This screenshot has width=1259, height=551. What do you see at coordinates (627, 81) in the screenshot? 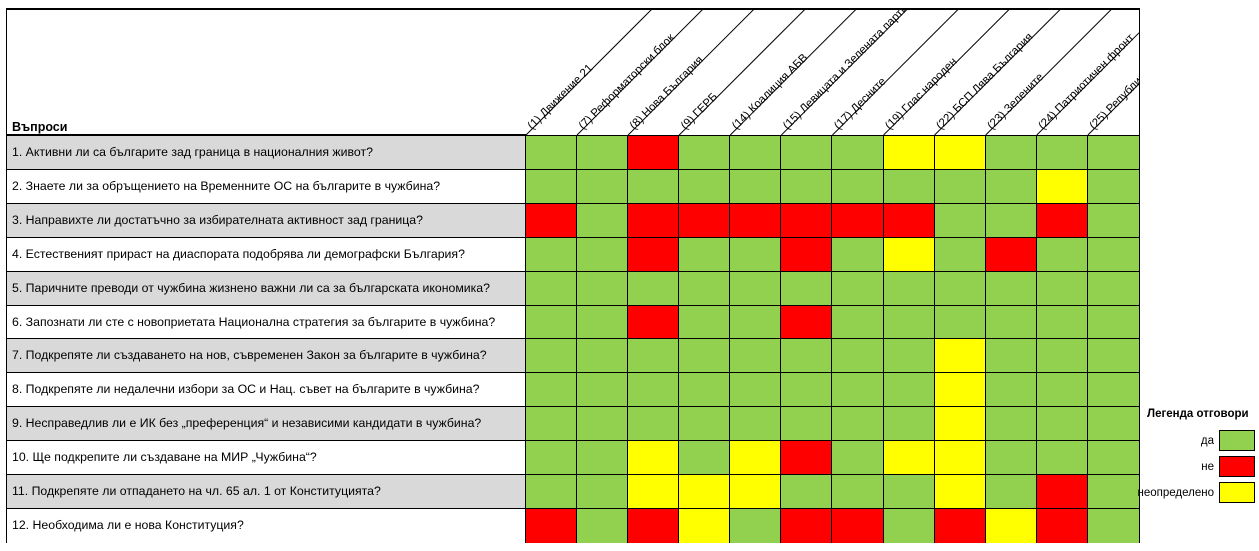
I see `party-header-label: (7) Реформаторски блок` at bounding box center [627, 81].